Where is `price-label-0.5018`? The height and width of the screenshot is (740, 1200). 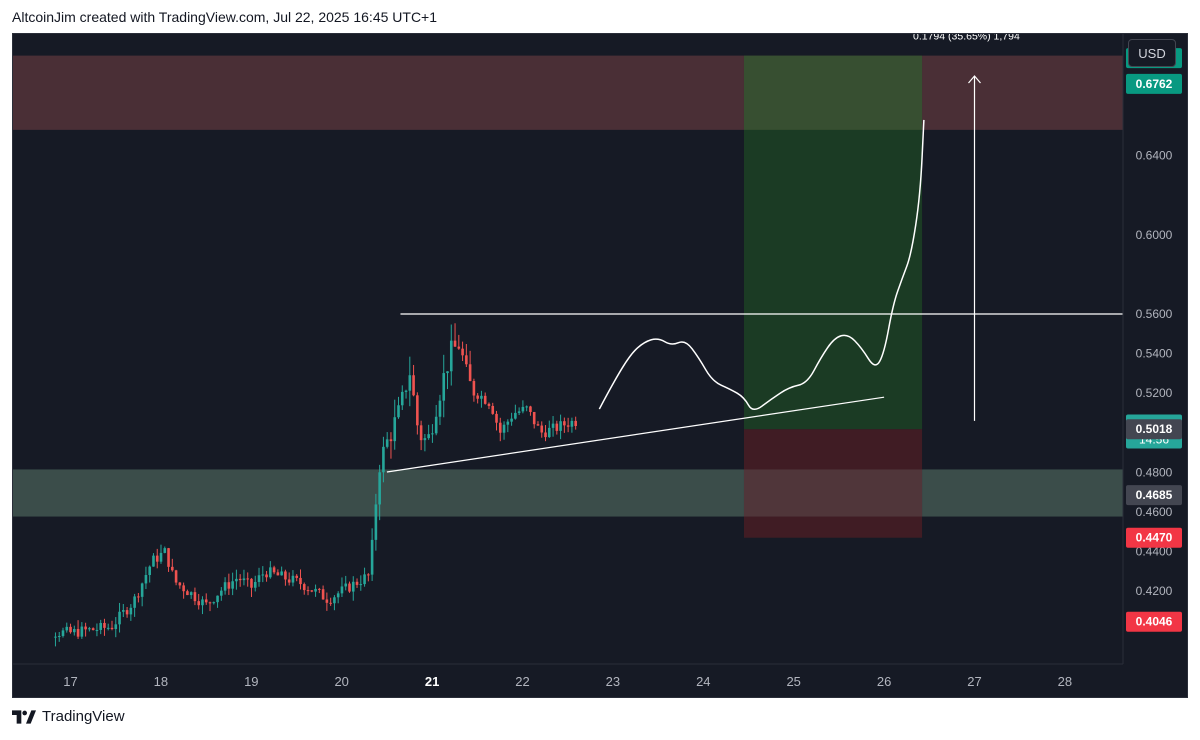 price-label-0.5018 is located at coordinates (1154, 429).